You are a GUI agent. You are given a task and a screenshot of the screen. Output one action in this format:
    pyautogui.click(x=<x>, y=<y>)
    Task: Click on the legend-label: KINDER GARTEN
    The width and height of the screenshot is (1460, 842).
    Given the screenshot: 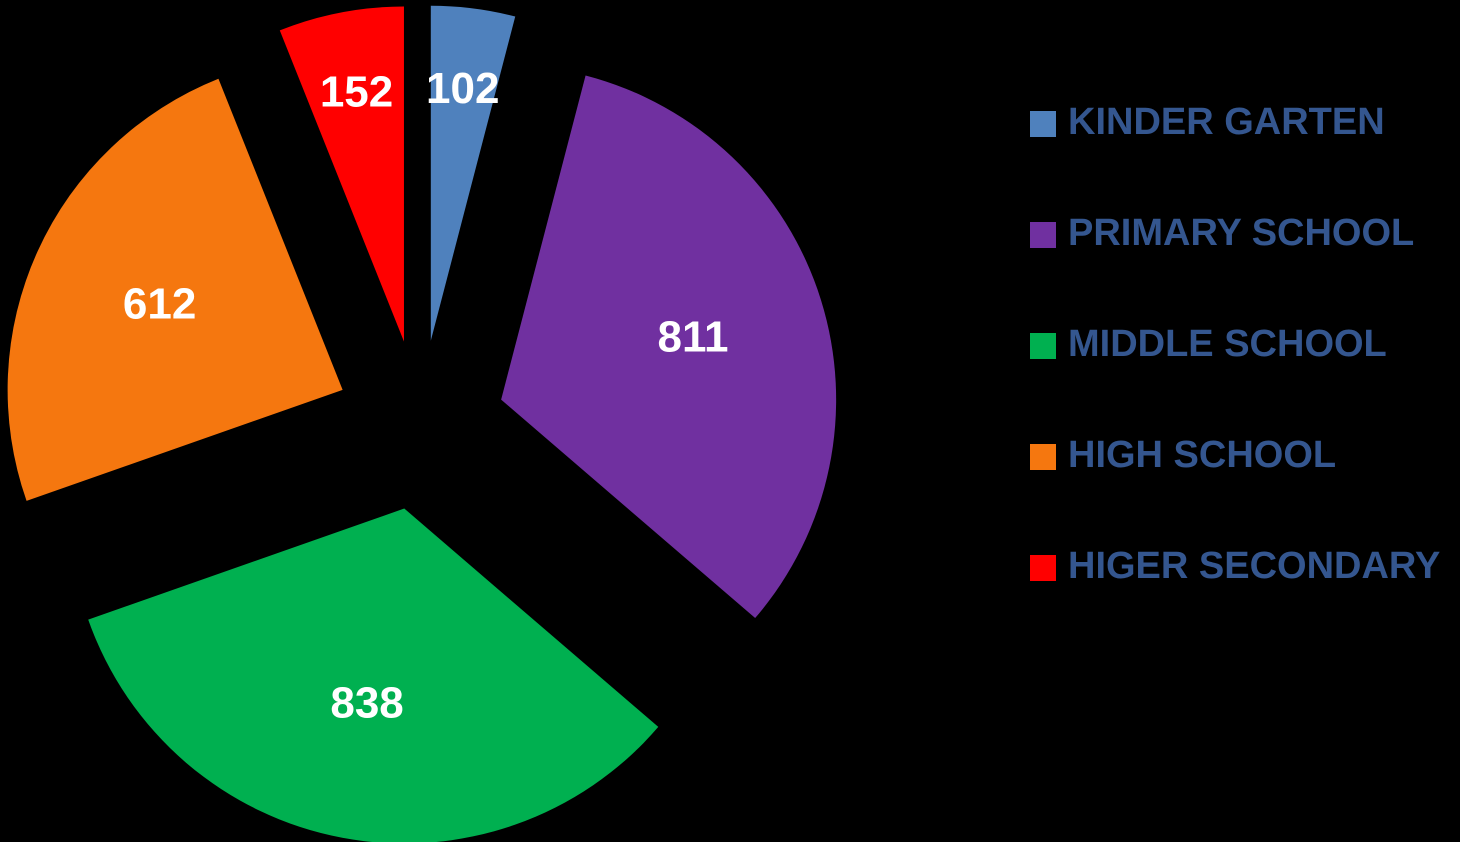 What is the action you would take?
    pyautogui.click(x=1226, y=122)
    